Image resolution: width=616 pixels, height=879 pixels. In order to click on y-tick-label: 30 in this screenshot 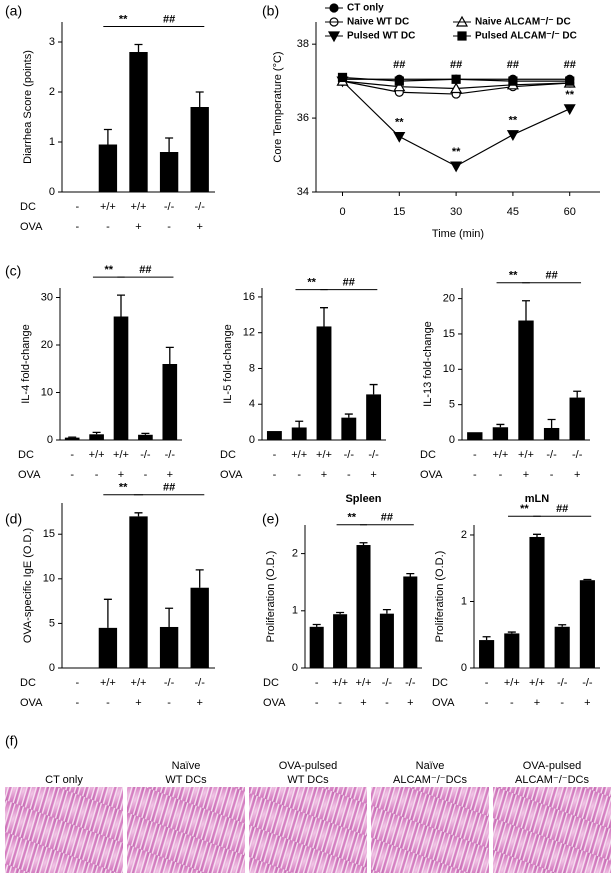, I will do `click(47, 297)`.